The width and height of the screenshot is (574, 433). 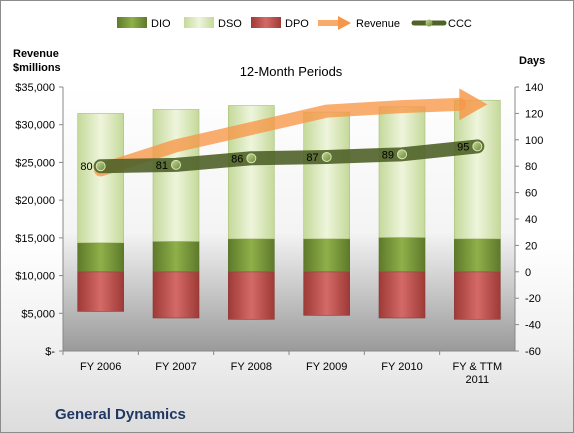 I want to click on right-tick-label: 60, so click(x=531, y=194).